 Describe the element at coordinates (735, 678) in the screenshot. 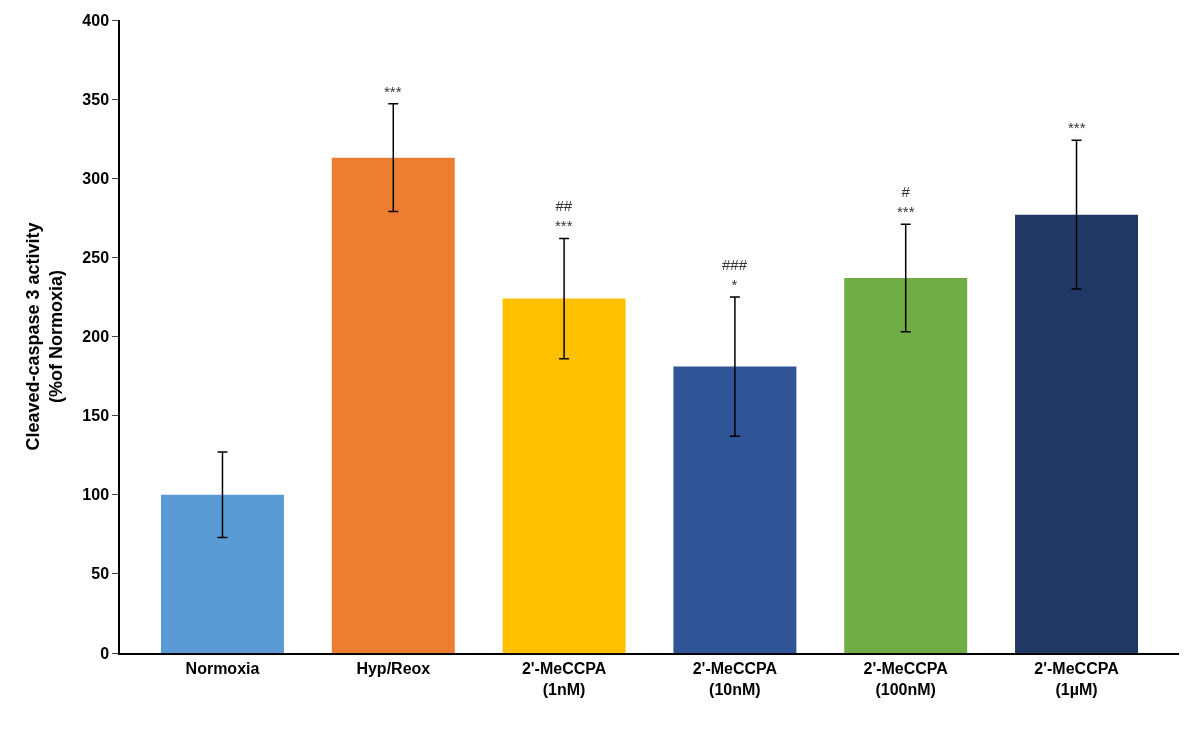

I see `x-tick-label: 2'-MeCCPA (10nM)` at that location.